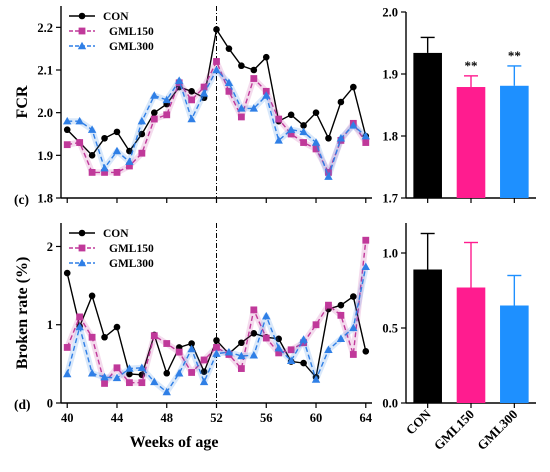 The width and height of the screenshot is (550, 472). What do you see at coordinates (111, 249) in the screenshot?
I see `legend: CON GML150 GML300` at bounding box center [111, 249].